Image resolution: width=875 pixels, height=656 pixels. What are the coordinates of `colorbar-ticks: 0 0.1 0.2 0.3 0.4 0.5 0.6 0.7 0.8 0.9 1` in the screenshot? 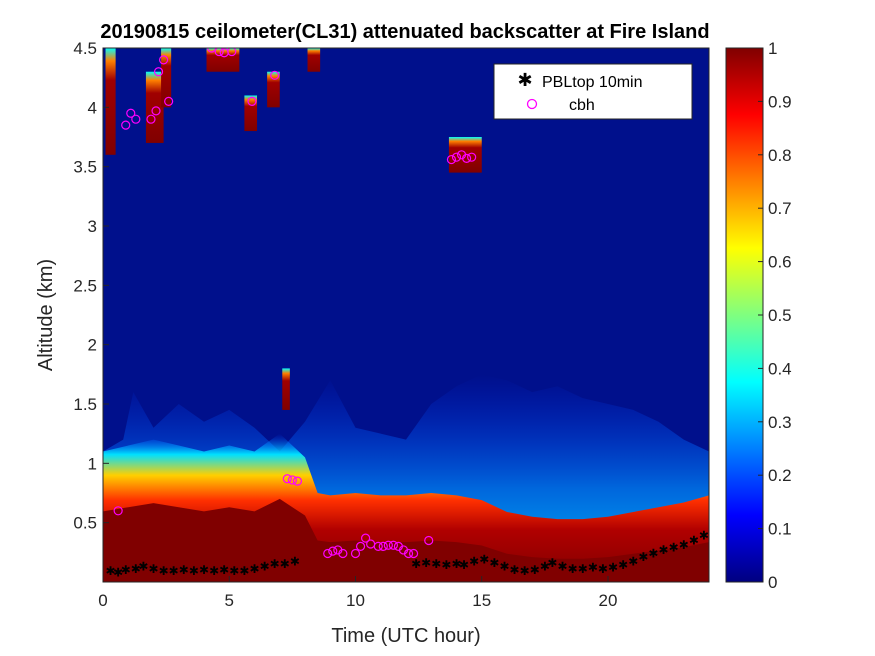 It's located at (775, 315).